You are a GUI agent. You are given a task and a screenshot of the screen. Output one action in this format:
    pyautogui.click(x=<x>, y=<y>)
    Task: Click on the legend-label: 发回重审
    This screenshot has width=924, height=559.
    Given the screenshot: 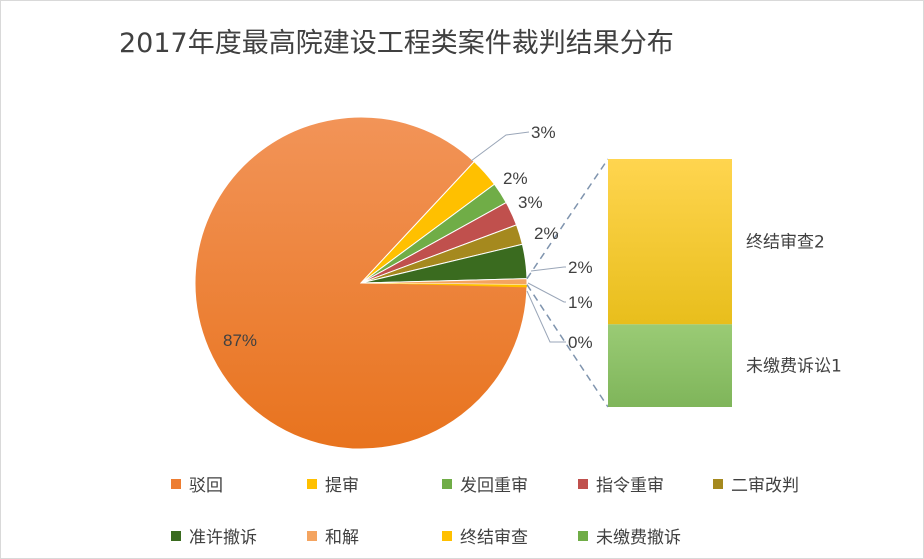 What is the action you would take?
    pyautogui.click(x=494, y=486)
    